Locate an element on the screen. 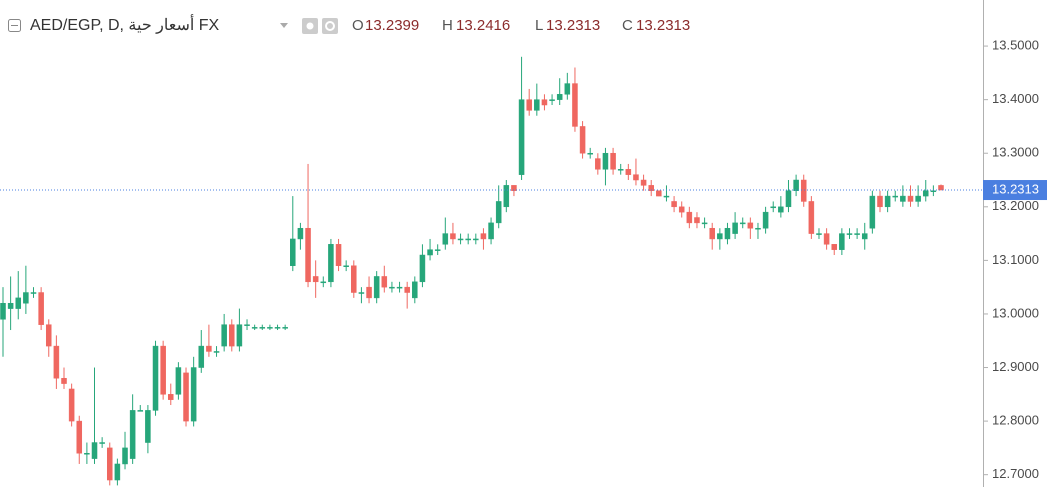 The width and height of the screenshot is (1047, 487). header-backdrop is located at coordinates (360, 26).